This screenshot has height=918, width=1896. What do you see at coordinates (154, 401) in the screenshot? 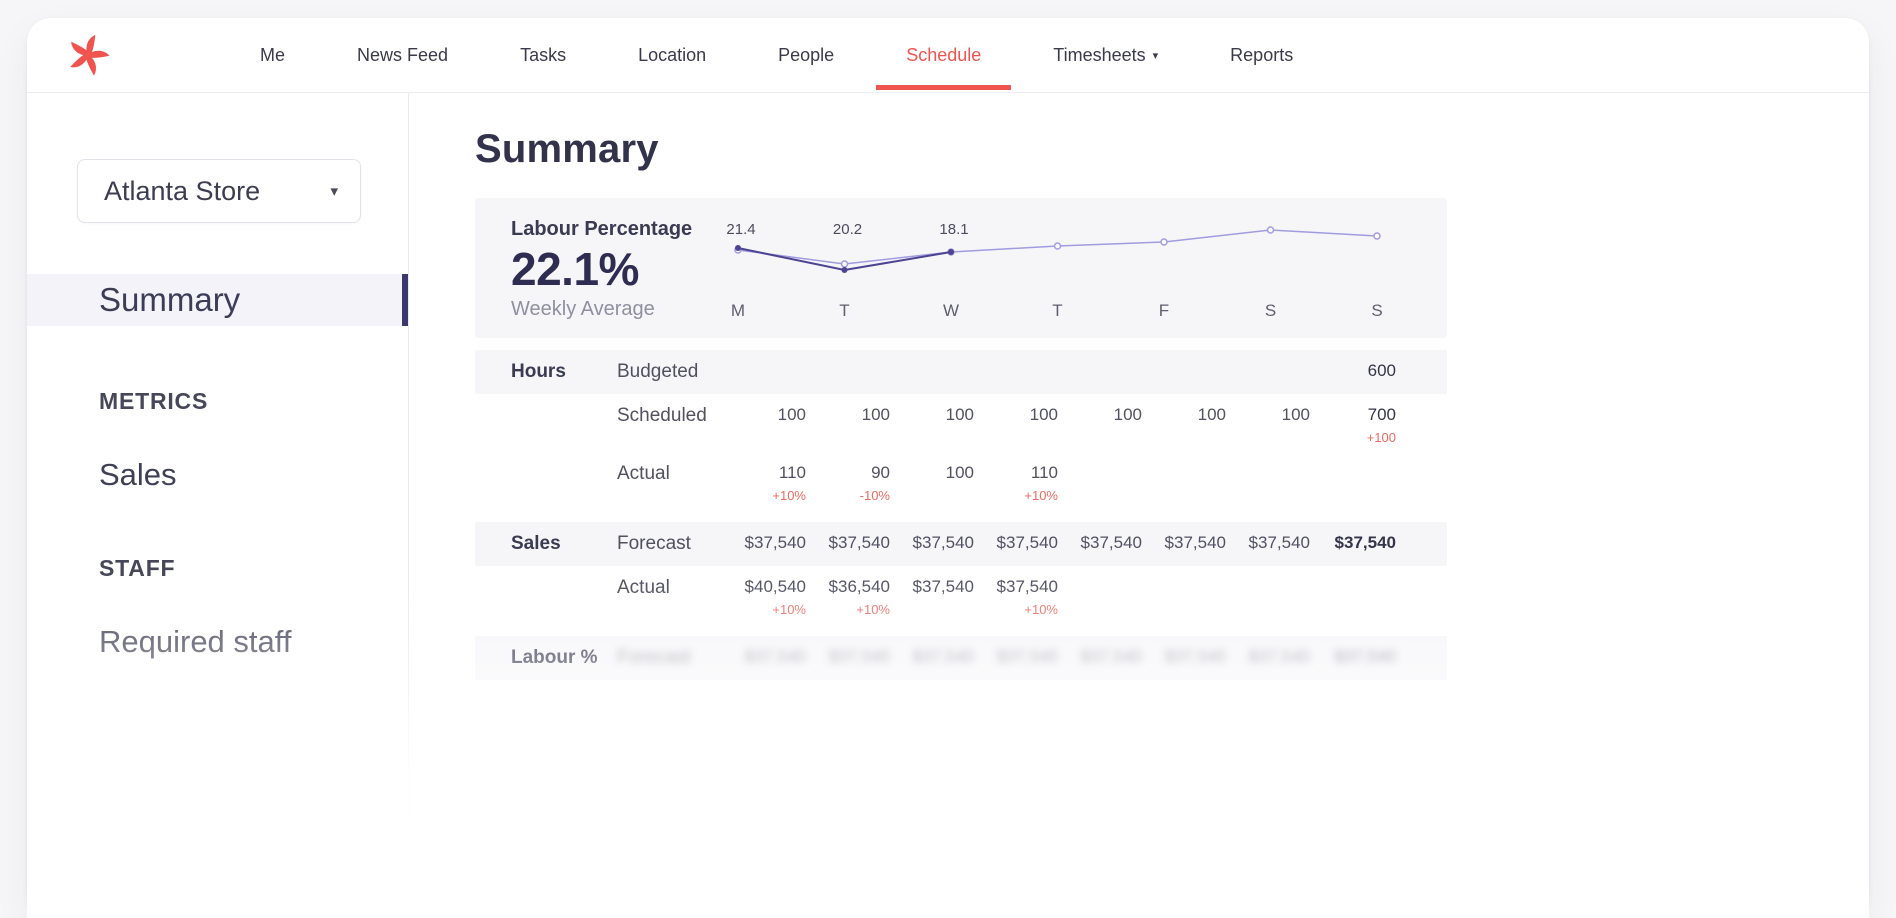
I see `sidebar-heading-metrics: METRICS` at bounding box center [154, 401].